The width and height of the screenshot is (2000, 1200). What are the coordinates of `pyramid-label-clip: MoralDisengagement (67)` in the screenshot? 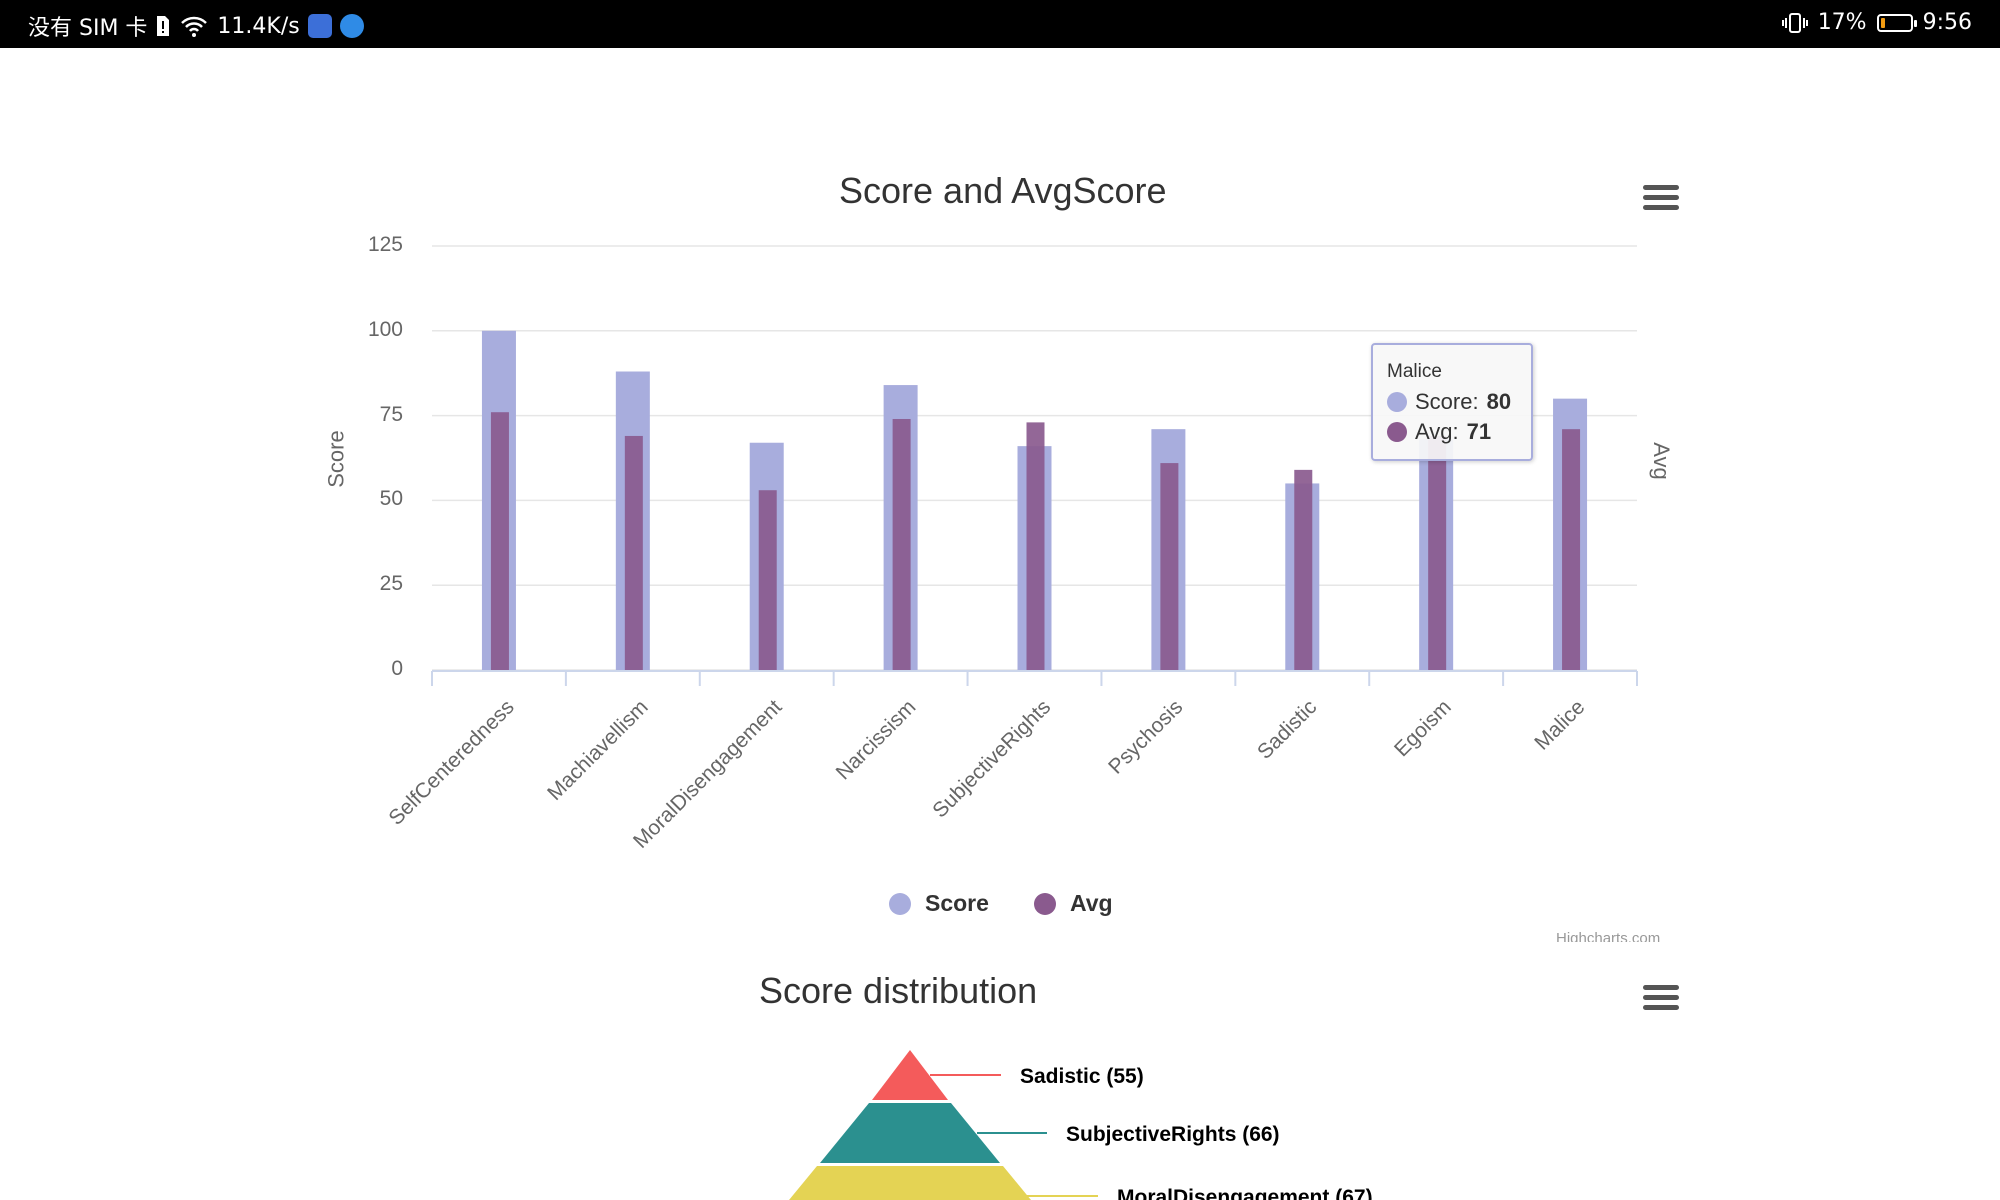 It's located at (1260, 1190).